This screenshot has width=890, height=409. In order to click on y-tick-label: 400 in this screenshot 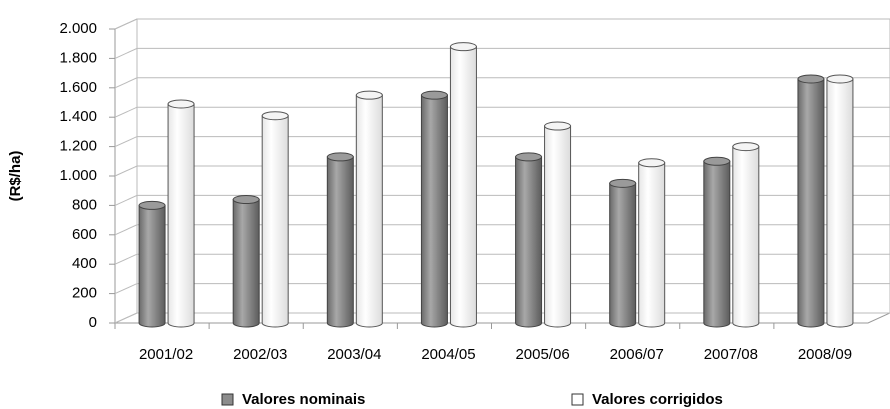, I will do `click(84, 263)`.